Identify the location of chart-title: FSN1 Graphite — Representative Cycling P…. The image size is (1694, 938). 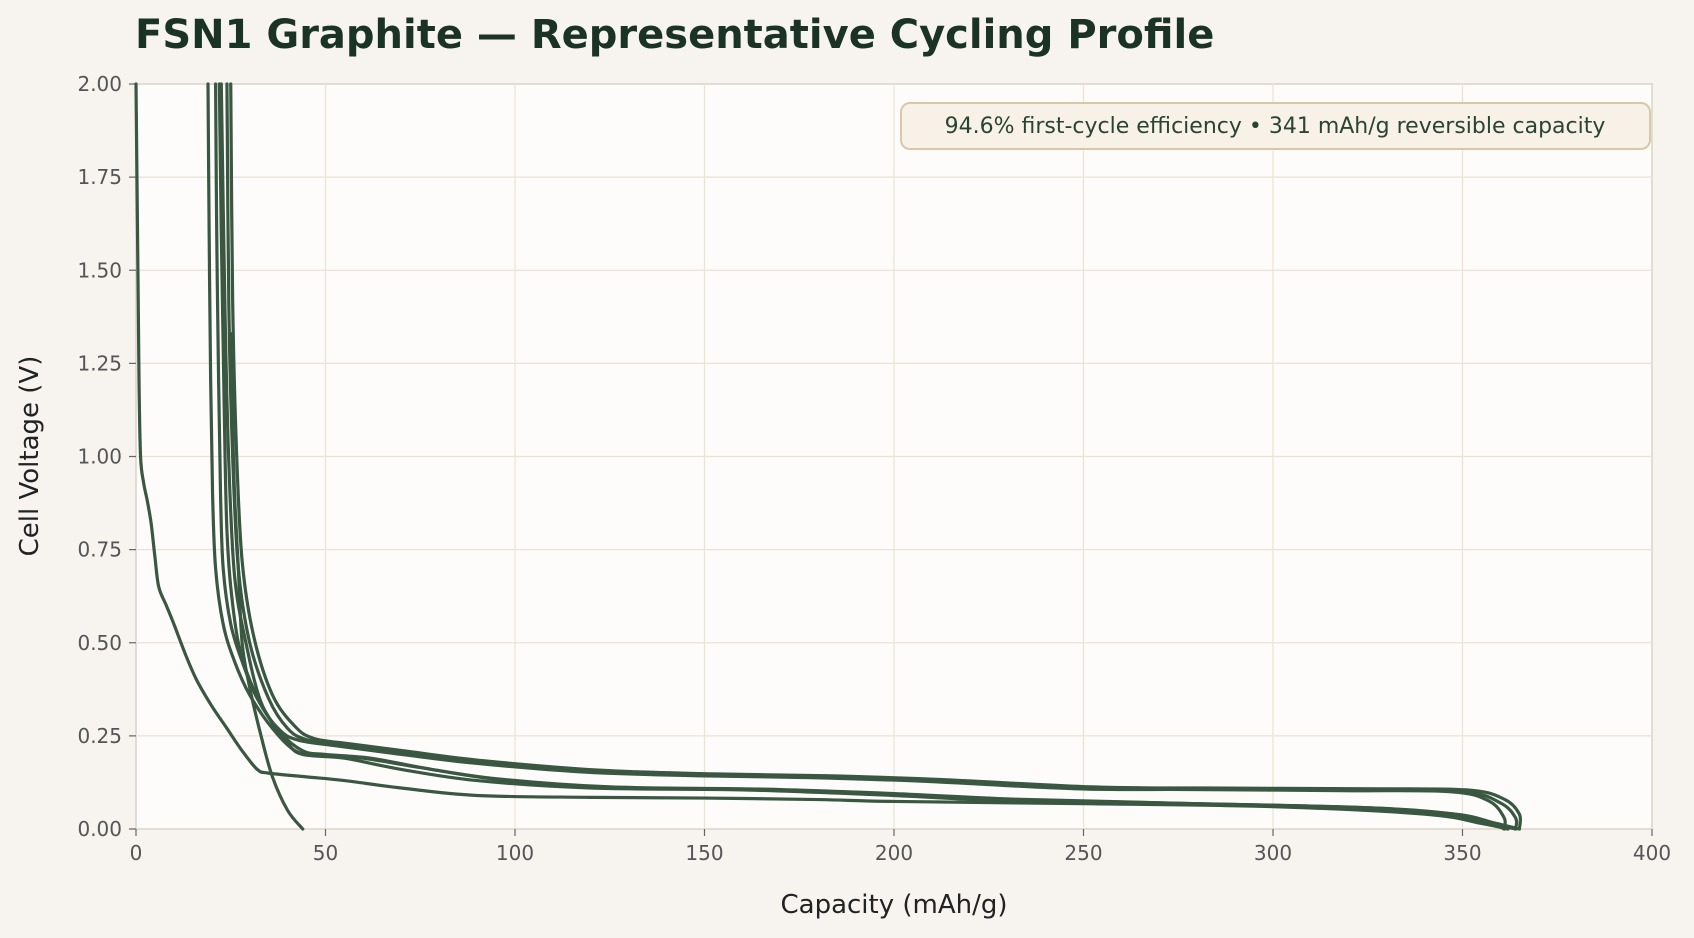
(674, 35).